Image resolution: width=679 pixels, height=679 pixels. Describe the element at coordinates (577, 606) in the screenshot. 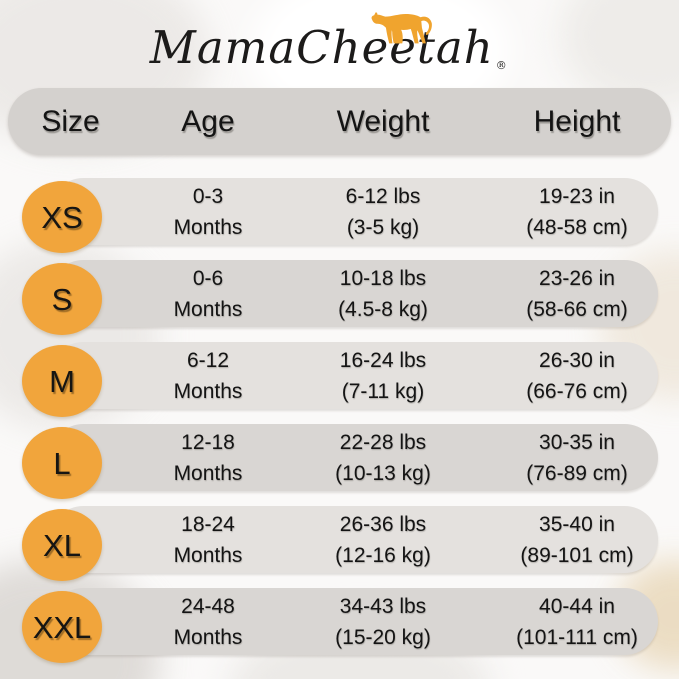

I see `height-in: 40-44 in` at that location.